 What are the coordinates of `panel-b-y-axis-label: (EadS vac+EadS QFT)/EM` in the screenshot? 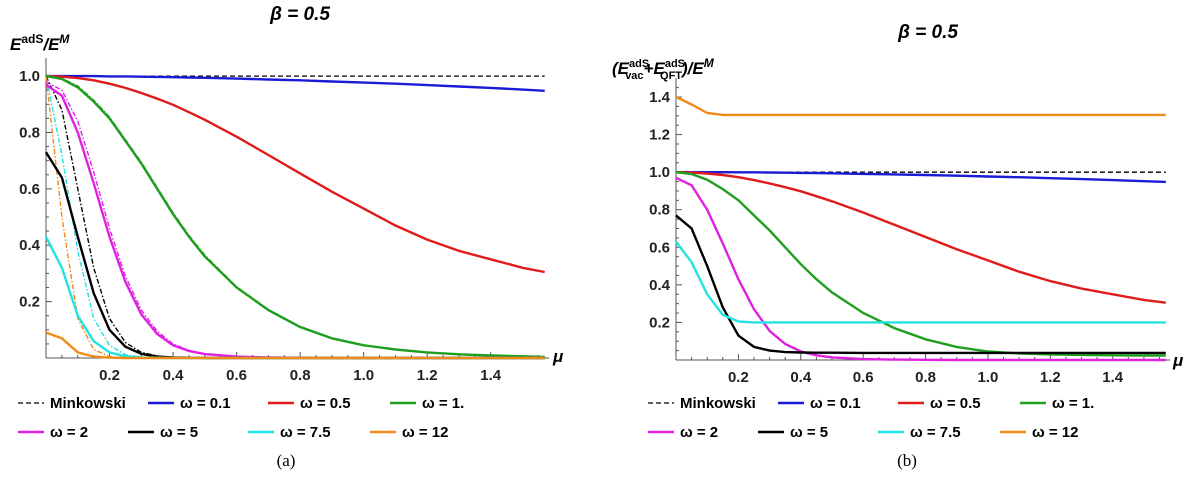 It's located at (663, 69).